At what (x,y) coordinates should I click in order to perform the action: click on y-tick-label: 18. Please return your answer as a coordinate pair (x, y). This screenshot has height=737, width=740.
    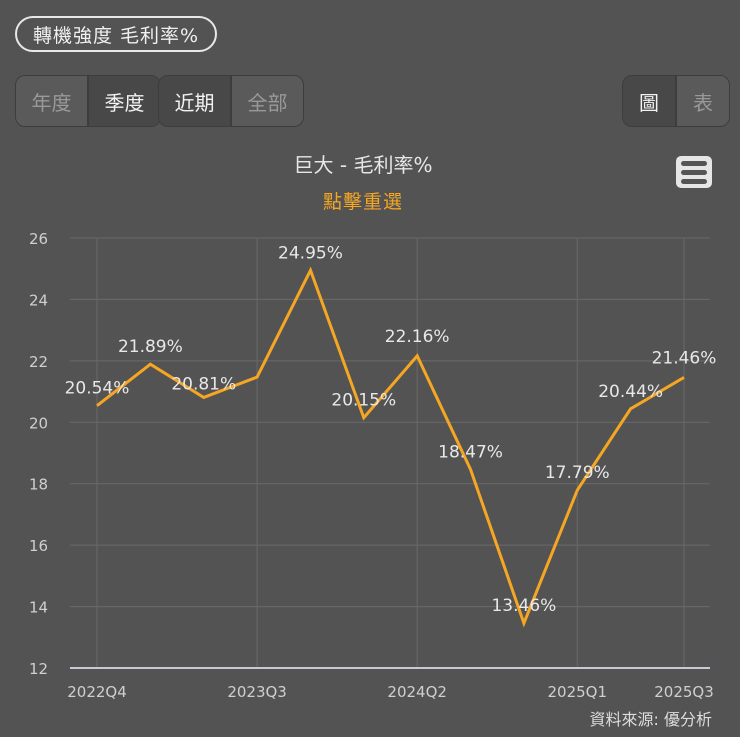
    Looking at the image, I should click on (38, 485).